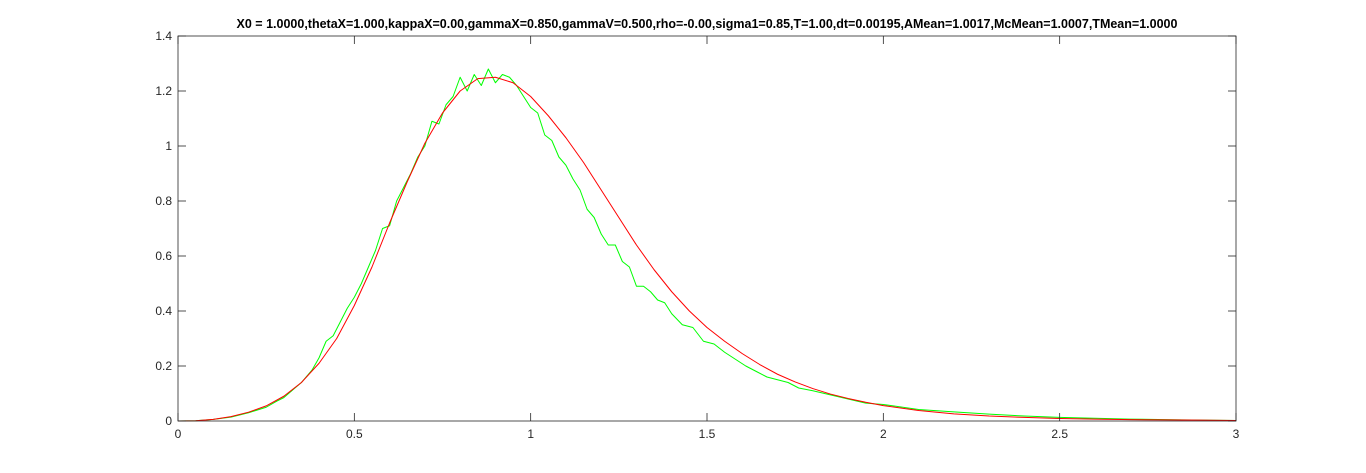  Describe the element at coordinates (707, 434) in the screenshot. I see `x-tick-label: 1.5` at that location.